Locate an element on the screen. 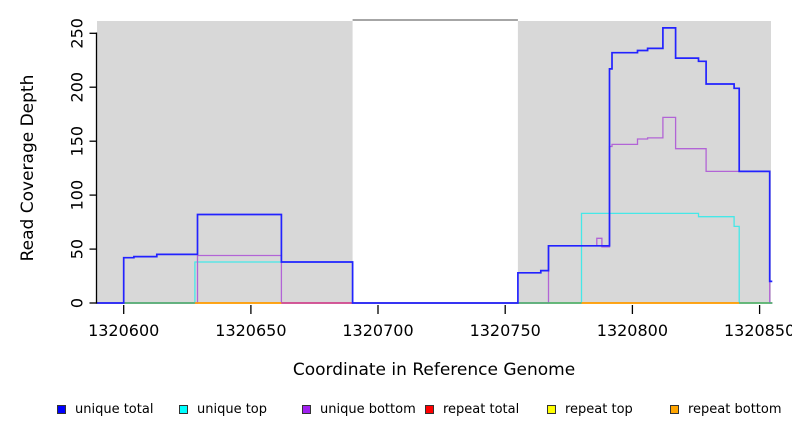 The image size is (792, 432). legend-label: unique total is located at coordinates (114, 409).